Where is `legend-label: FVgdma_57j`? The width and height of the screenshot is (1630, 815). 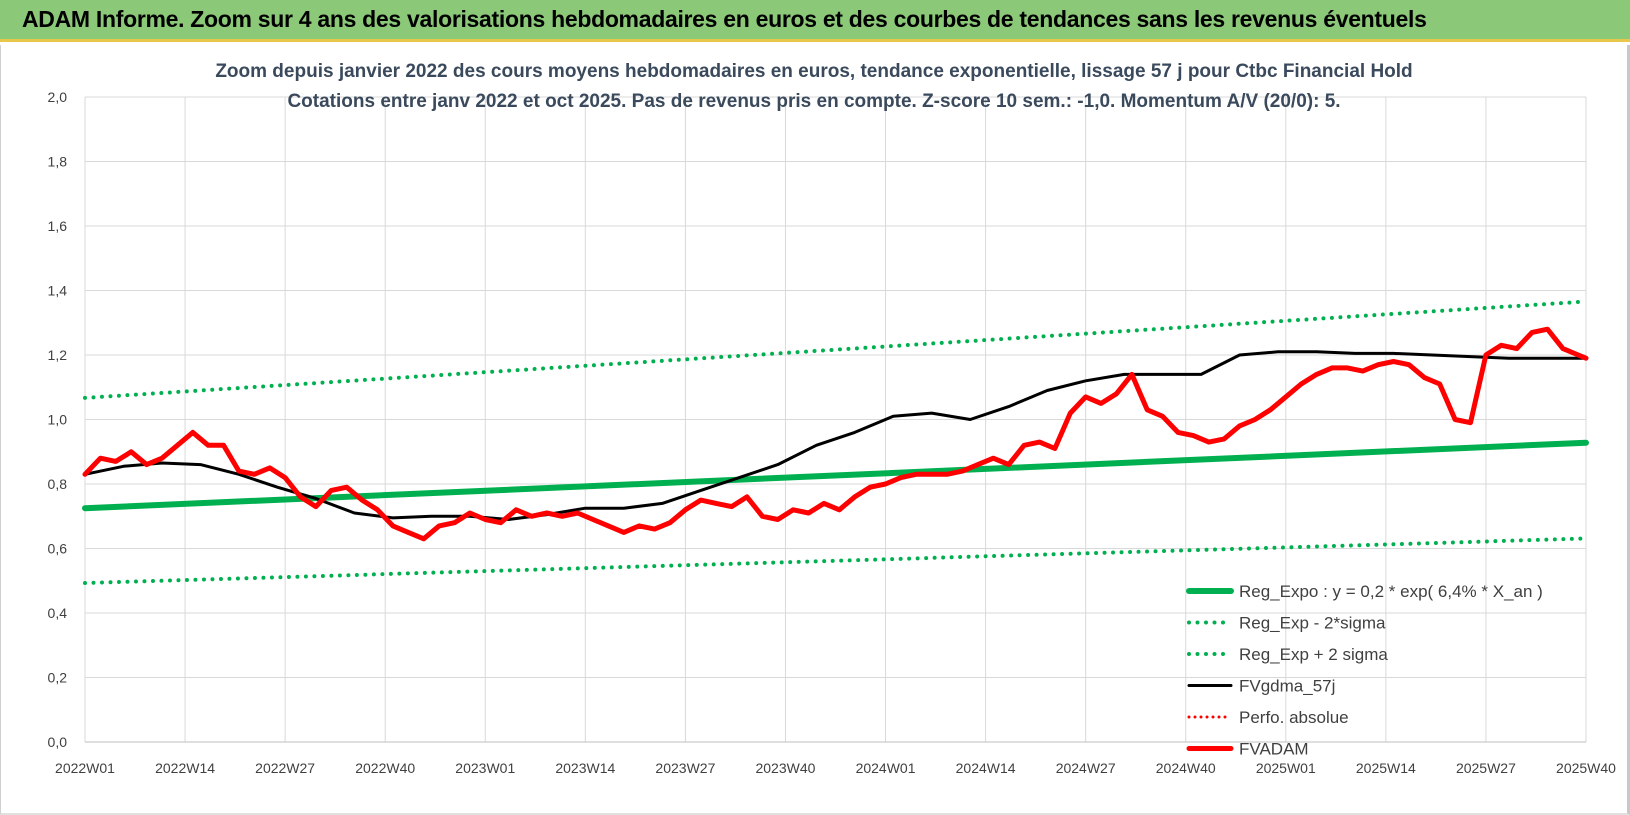 legend-label: FVgdma_57j is located at coordinates (1287, 686).